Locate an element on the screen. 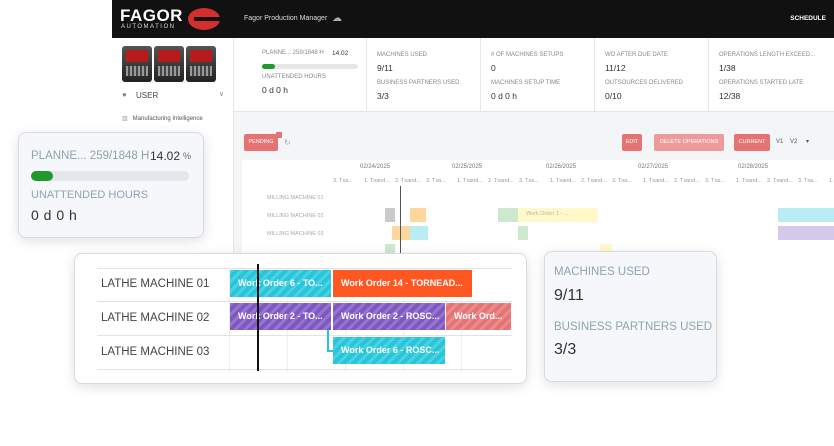 Image resolution: width=834 pixels, height=446 pixels. fagor-logo: FAGOR AUTOMATION is located at coordinates (170, 20).